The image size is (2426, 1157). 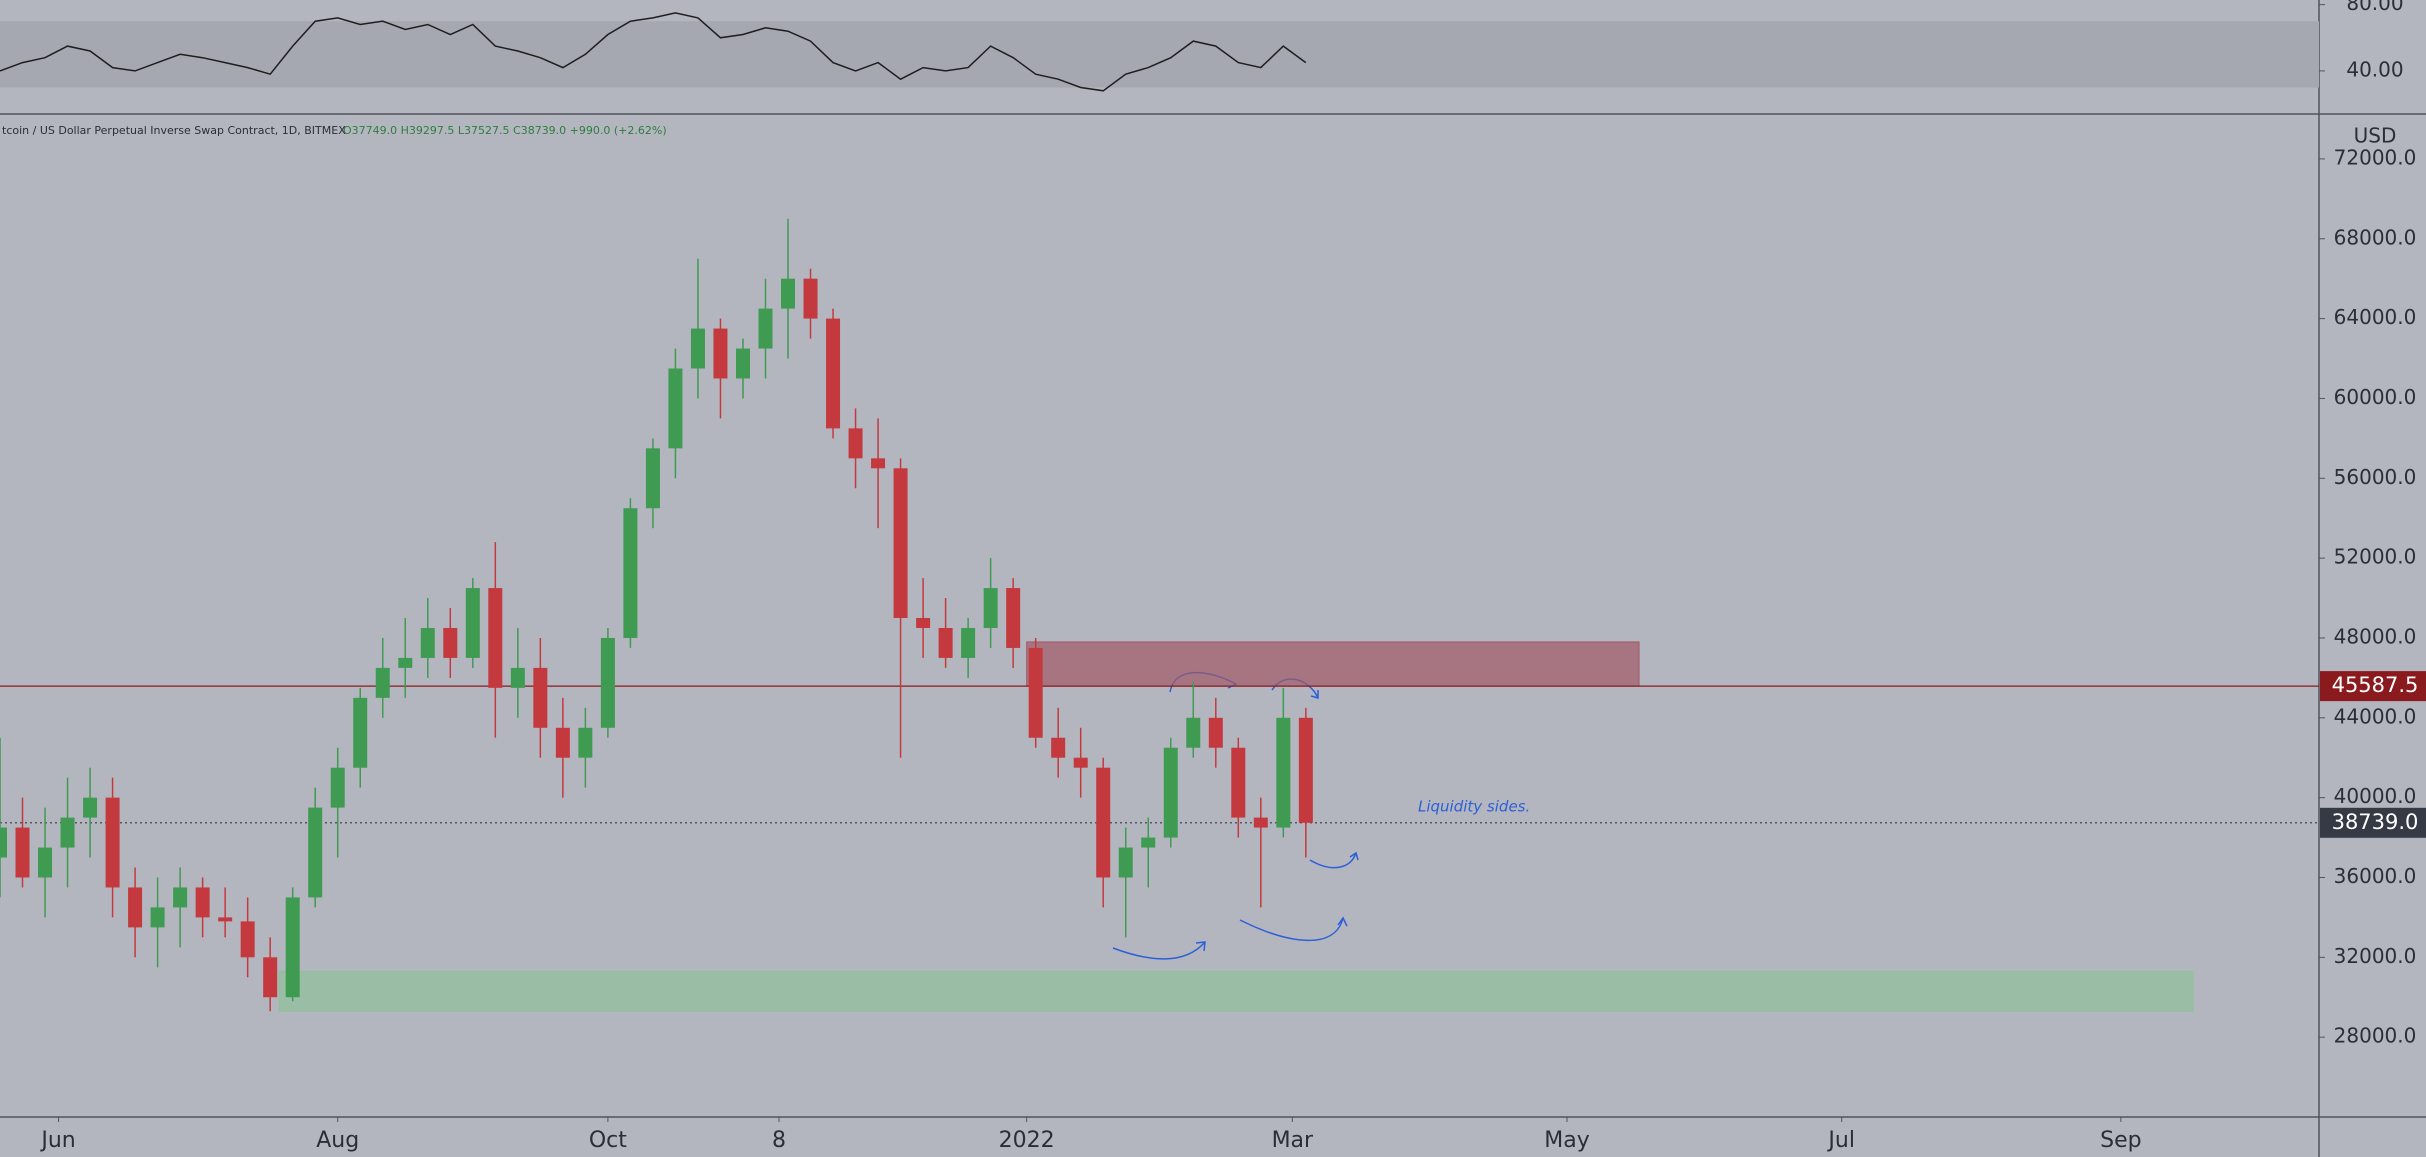 What do you see at coordinates (653, 52) in the screenshot?
I see `rsi-line` at bounding box center [653, 52].